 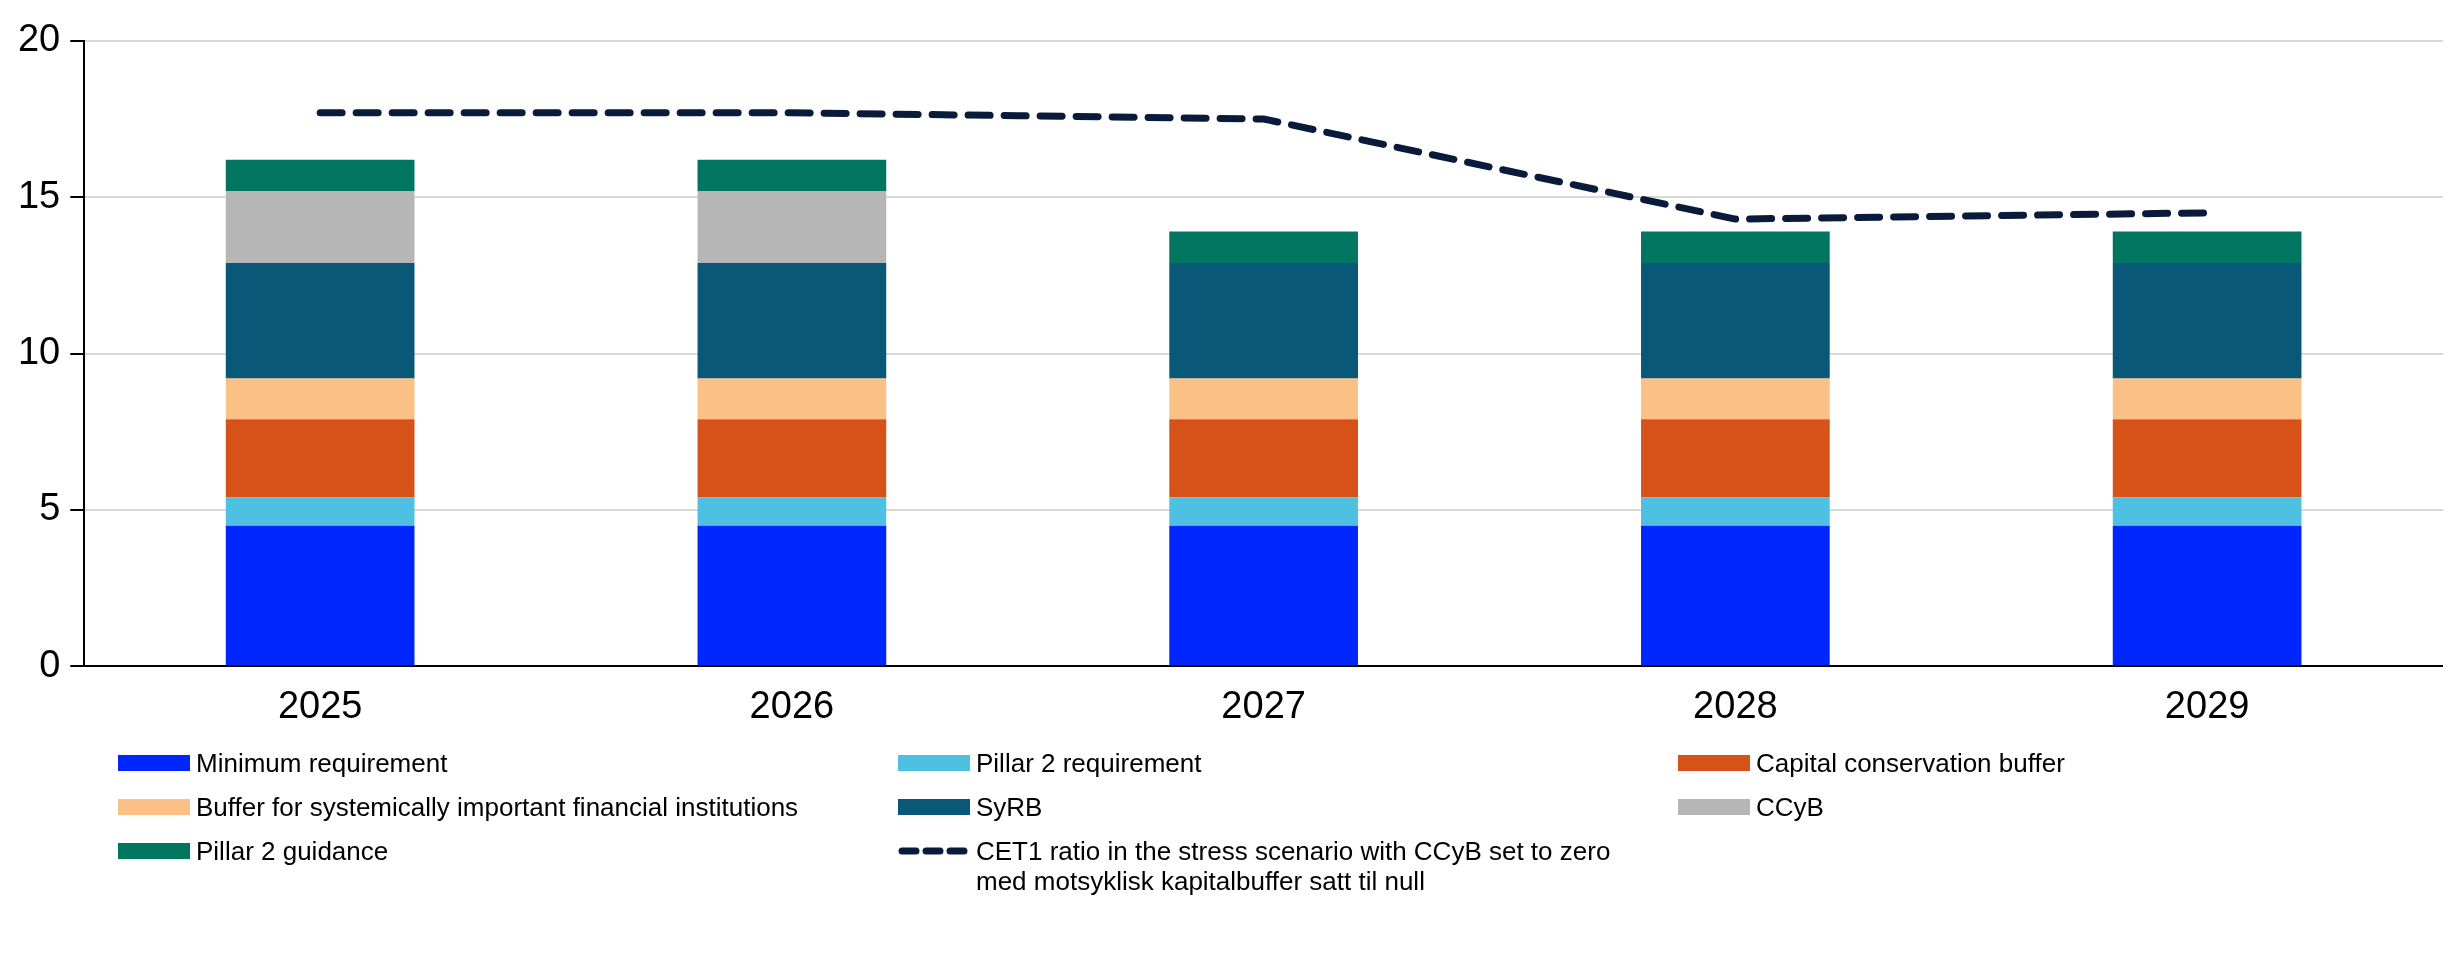 What do you see at coordinates (39, 38) in the screenshot?
I see `y-tick-label: 20` at bounding box center [39, 38].